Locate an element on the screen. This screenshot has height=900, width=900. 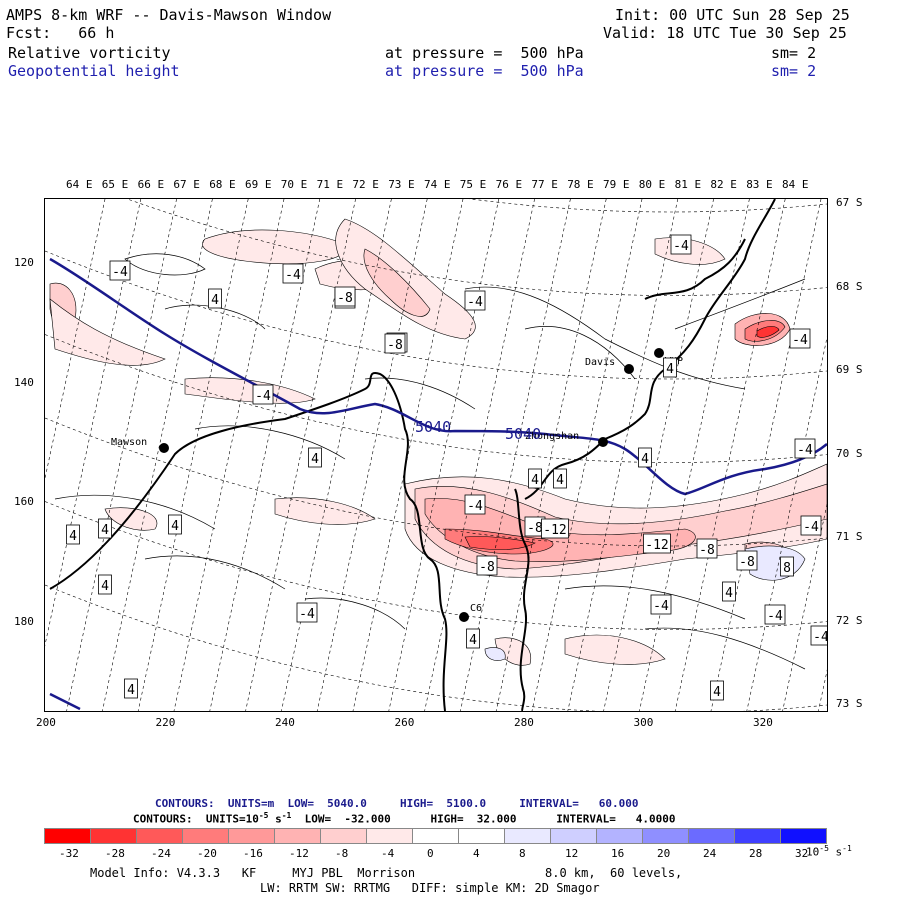
lat-label: 71 S is located at coordinates (849, 536).